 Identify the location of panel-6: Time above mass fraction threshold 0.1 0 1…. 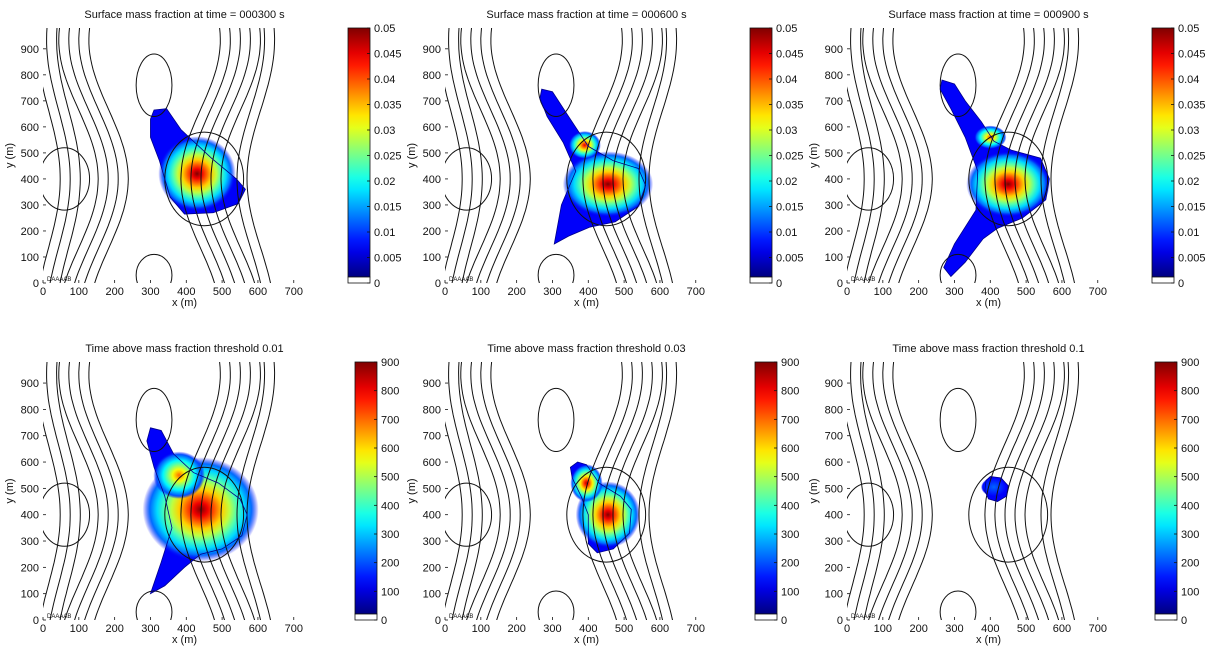
(1003, 494).